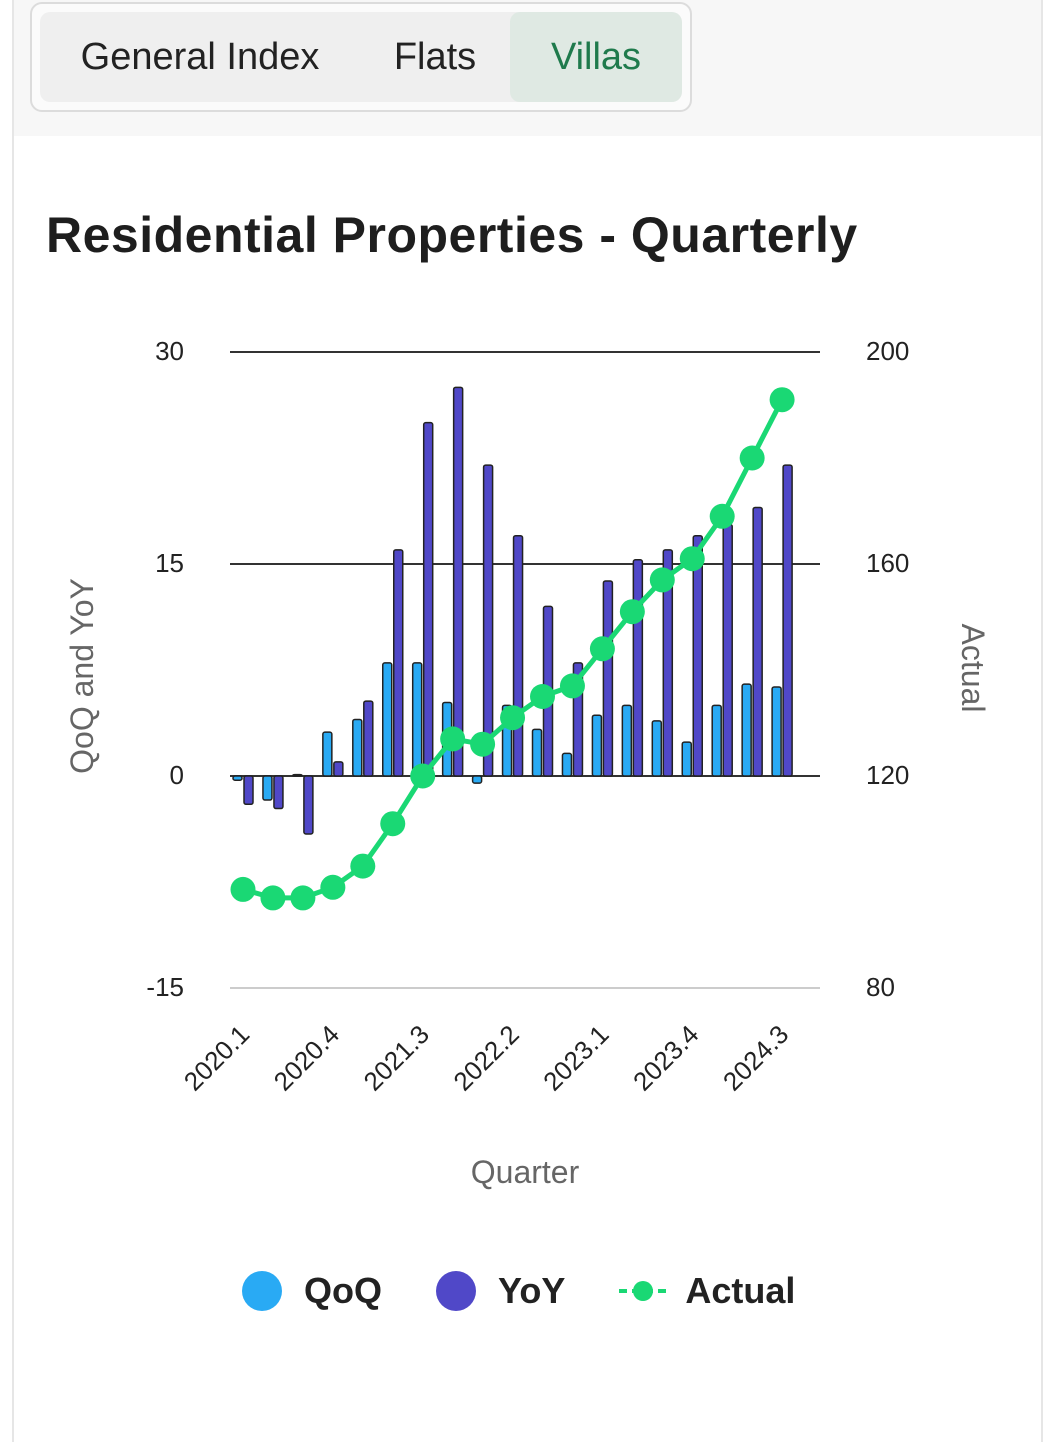 The image size is (1055, 1442). Describe the element at coordinates (643, 1291) in the screenshot. I see `legend-actual-marker` at that location.